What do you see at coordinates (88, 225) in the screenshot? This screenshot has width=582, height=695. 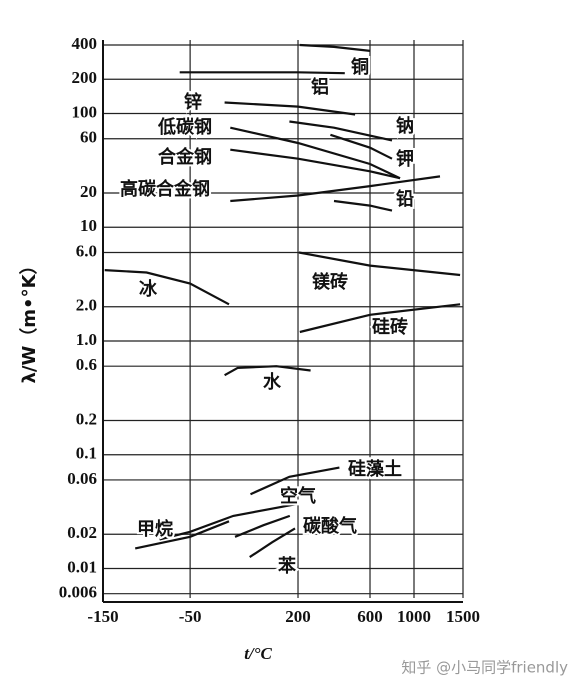 I see `y-tick-label: 10` at bounding box center [88, 225].